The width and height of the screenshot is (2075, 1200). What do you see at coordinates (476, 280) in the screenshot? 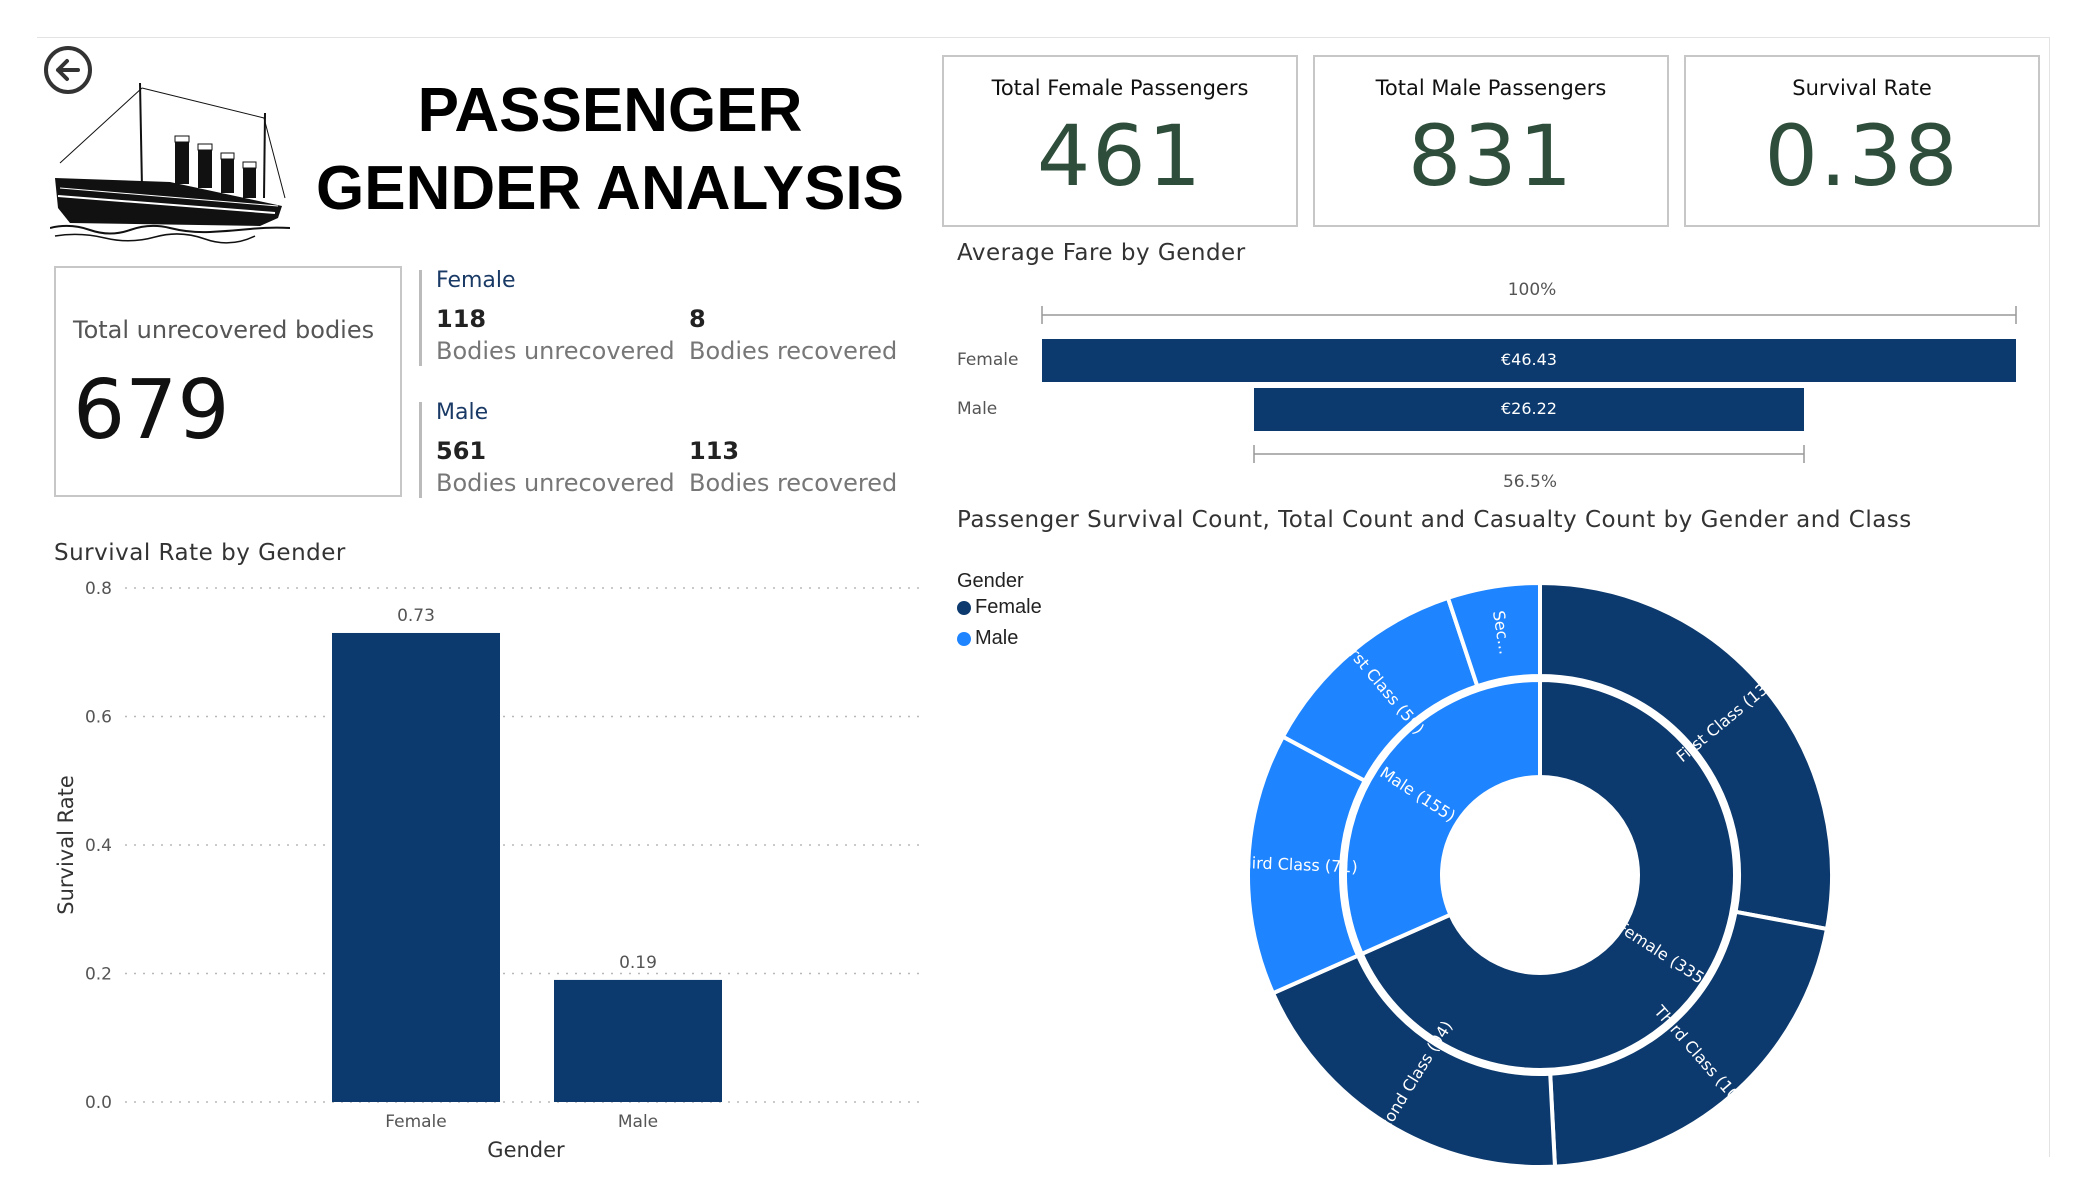
I see `female-group-title: Female` at bounding box center [476, 280].